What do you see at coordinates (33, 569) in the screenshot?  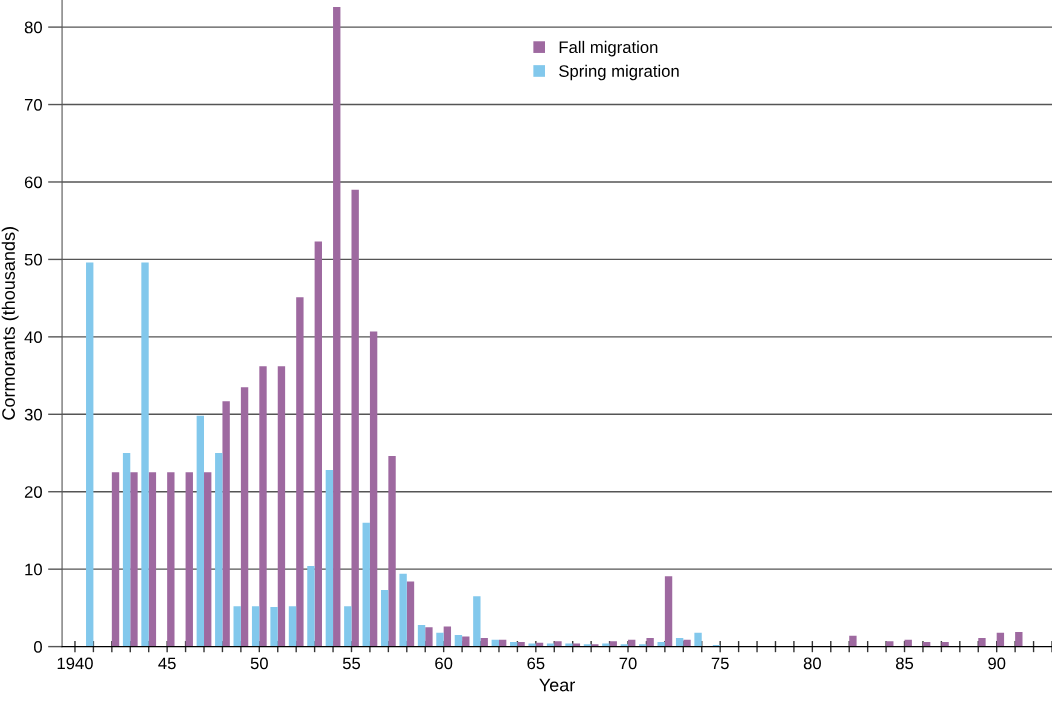 I see `y-tick-label: 10` at bounding box center [33, 569].